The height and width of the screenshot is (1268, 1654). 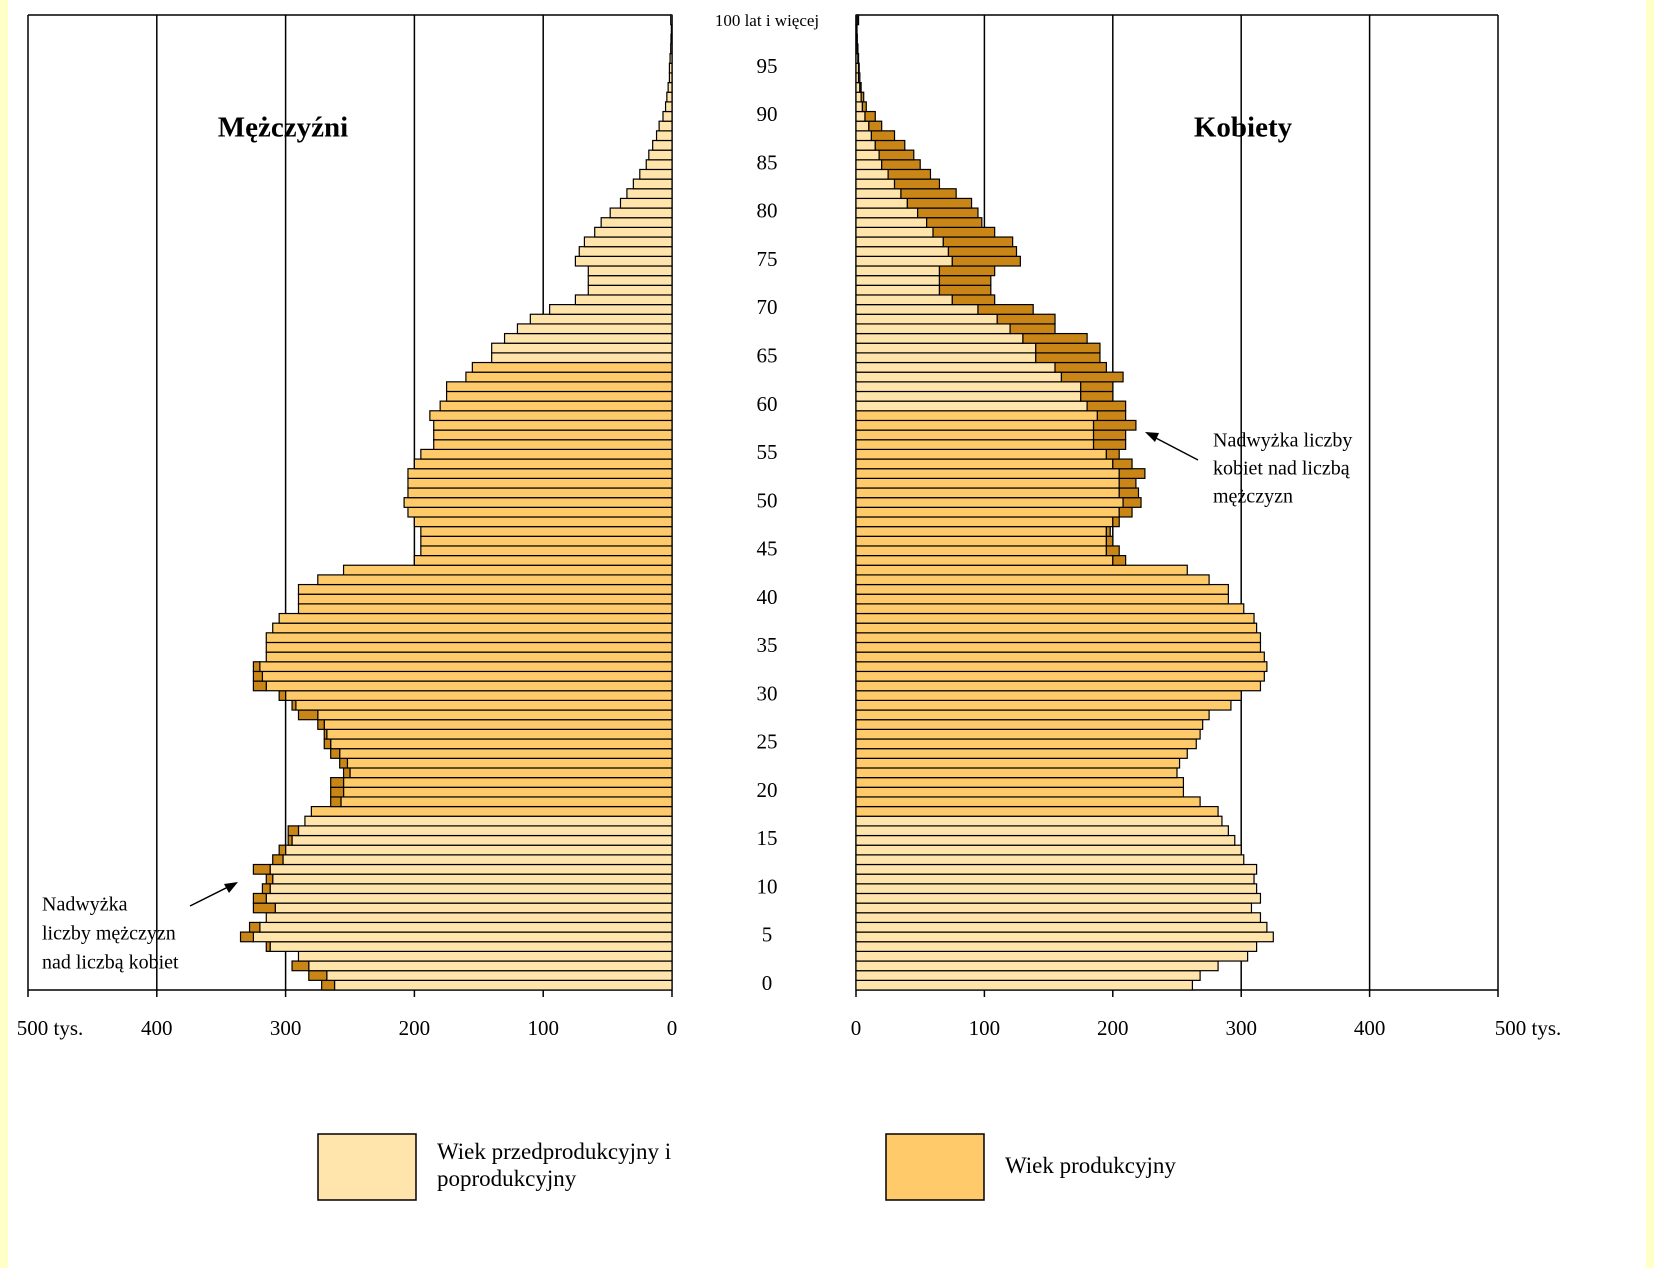 I want to click on x-tick-label: 100, so click(x=985, y=1028).